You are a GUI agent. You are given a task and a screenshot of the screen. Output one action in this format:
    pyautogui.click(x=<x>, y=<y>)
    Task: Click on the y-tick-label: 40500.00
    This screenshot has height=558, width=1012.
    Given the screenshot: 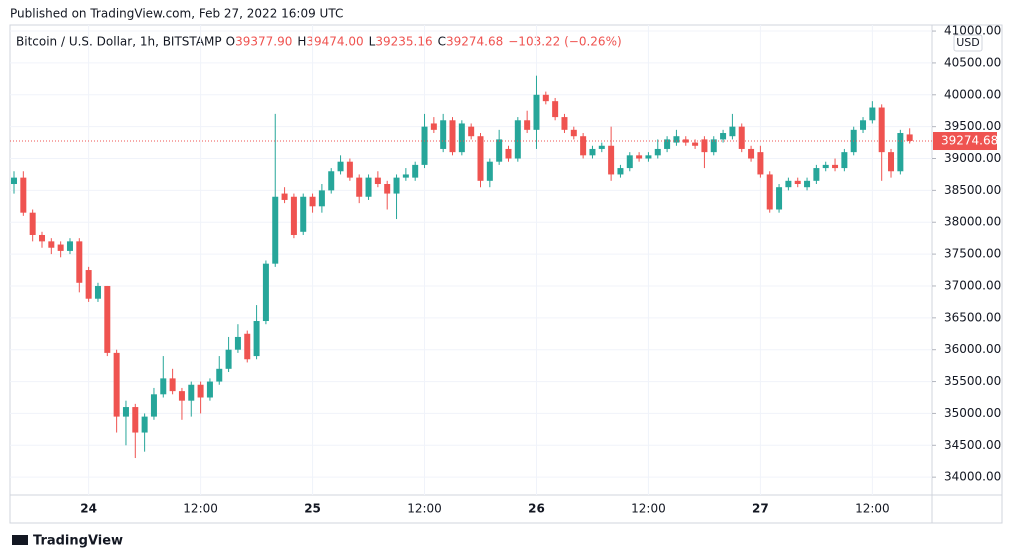 What is the action you would take?
    pyautogui.click(x=972, y=62)
    